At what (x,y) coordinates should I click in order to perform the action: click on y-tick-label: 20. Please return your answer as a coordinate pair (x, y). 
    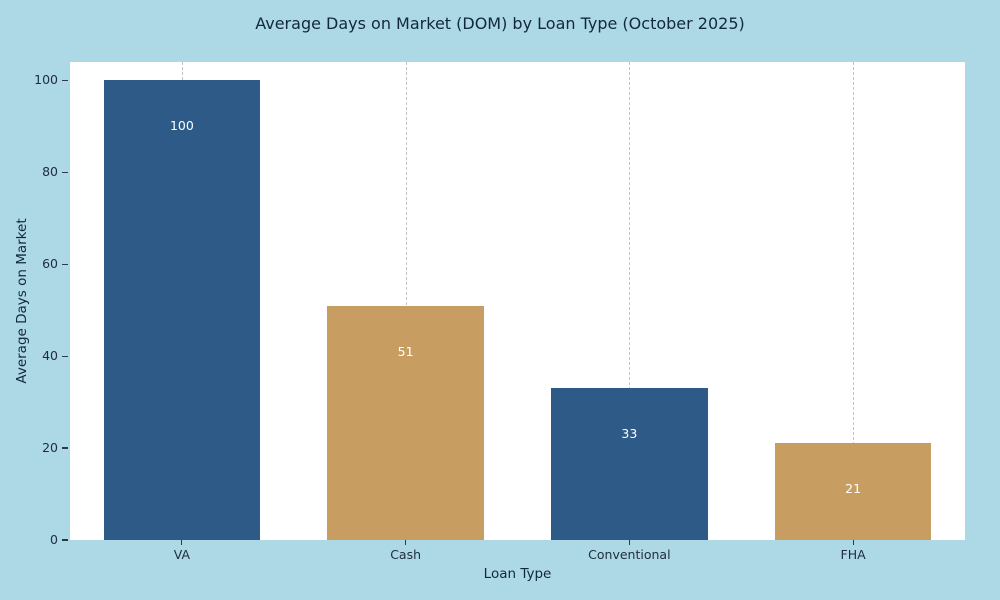
    Looking at the image, I should click on (50, 448).